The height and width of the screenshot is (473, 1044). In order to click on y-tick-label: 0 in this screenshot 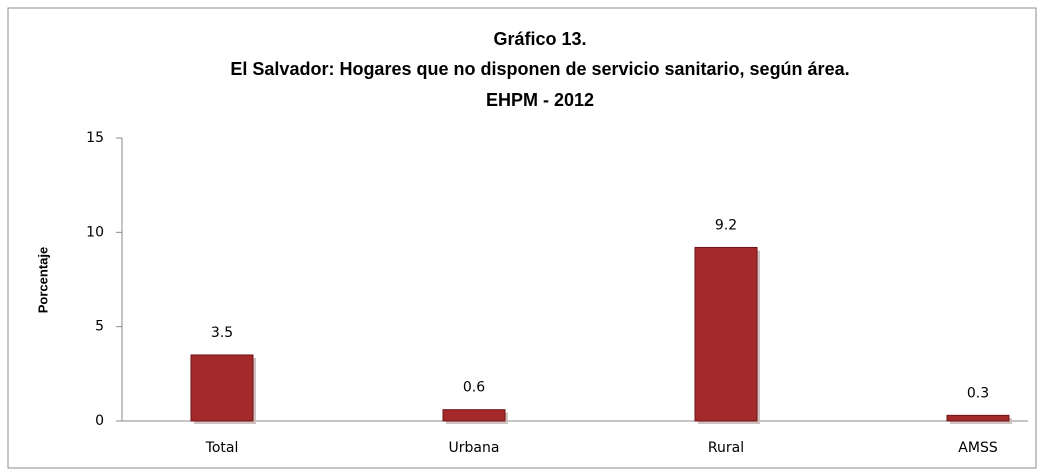, I will do `click(99, 421)`.